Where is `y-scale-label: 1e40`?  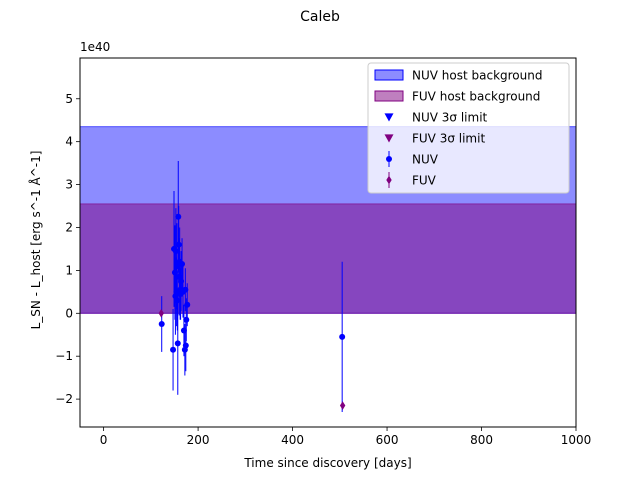 y-scale-label: 1e40 is located at coordinates (95, 47).